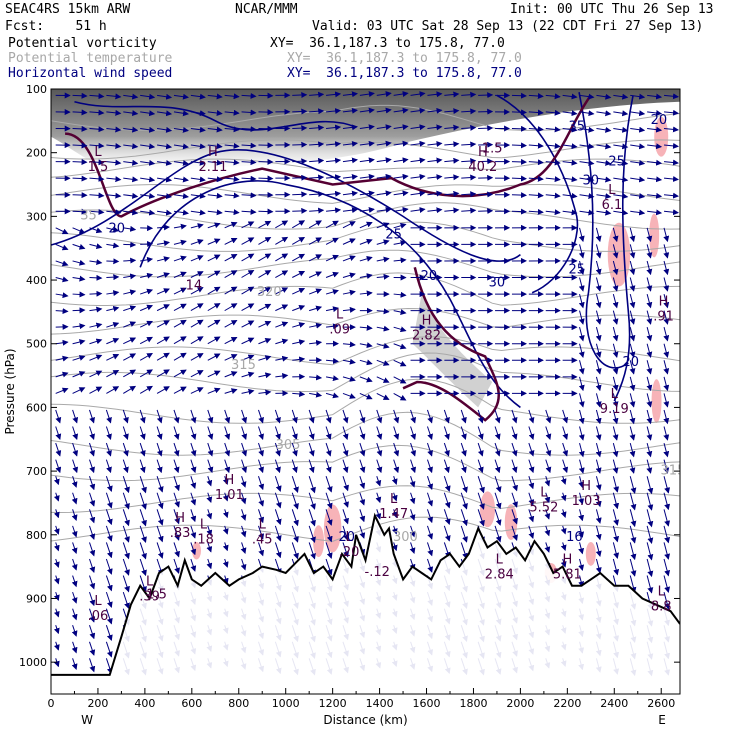 The height and width of the screenshot is (740, 740). Describe the element at coordinates (365, 720) in the screenshot. I see `x-axis-label: Distance (km)` at that location.